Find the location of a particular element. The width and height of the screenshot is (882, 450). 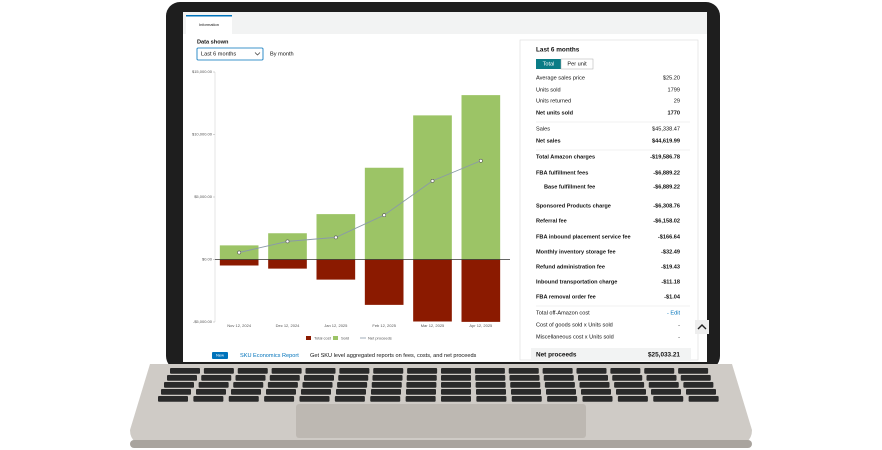

row-label: Net sales is located at coordinates (548, 141).